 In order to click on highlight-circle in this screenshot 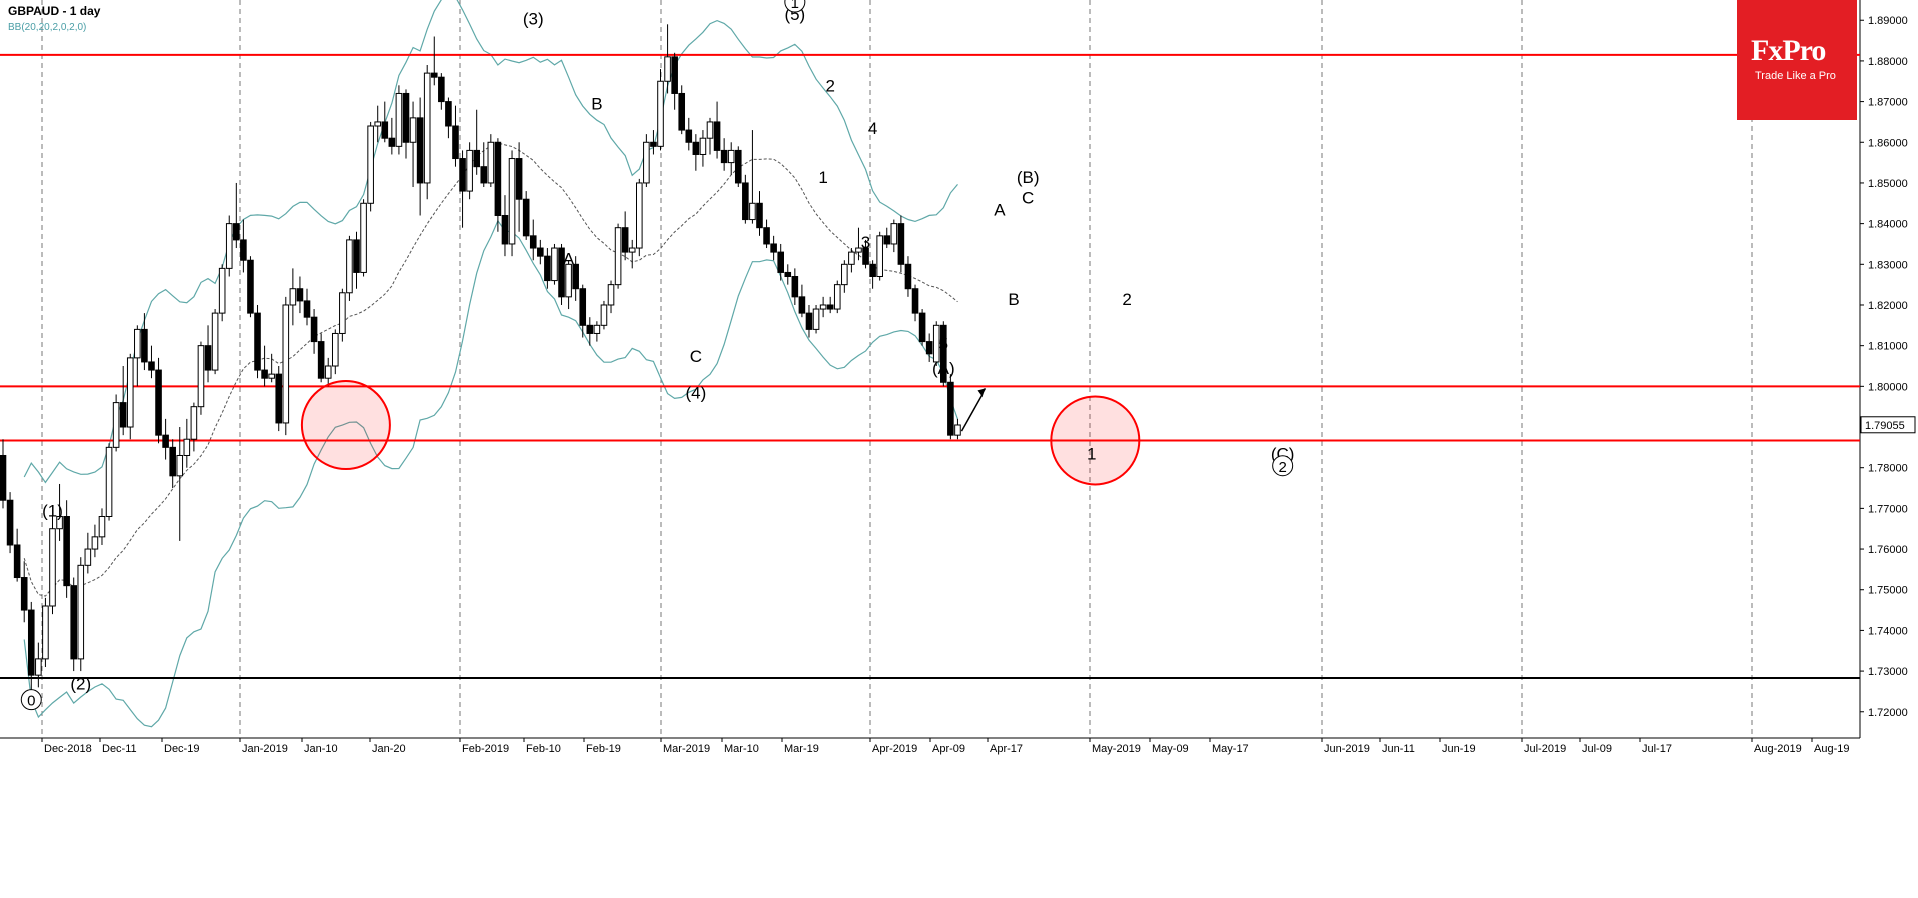, I will do `click(1095, 440)`.